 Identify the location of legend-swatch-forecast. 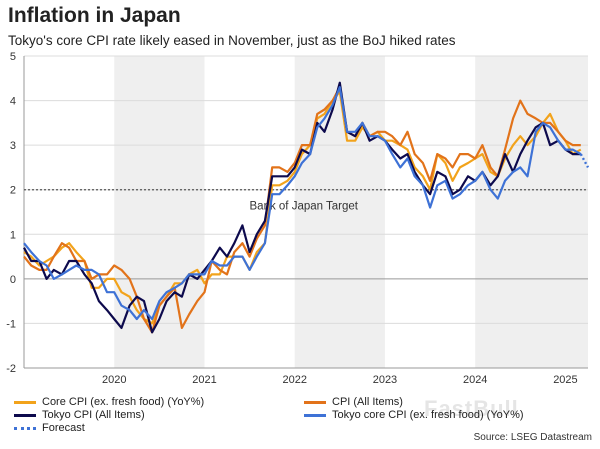
(25, 428).